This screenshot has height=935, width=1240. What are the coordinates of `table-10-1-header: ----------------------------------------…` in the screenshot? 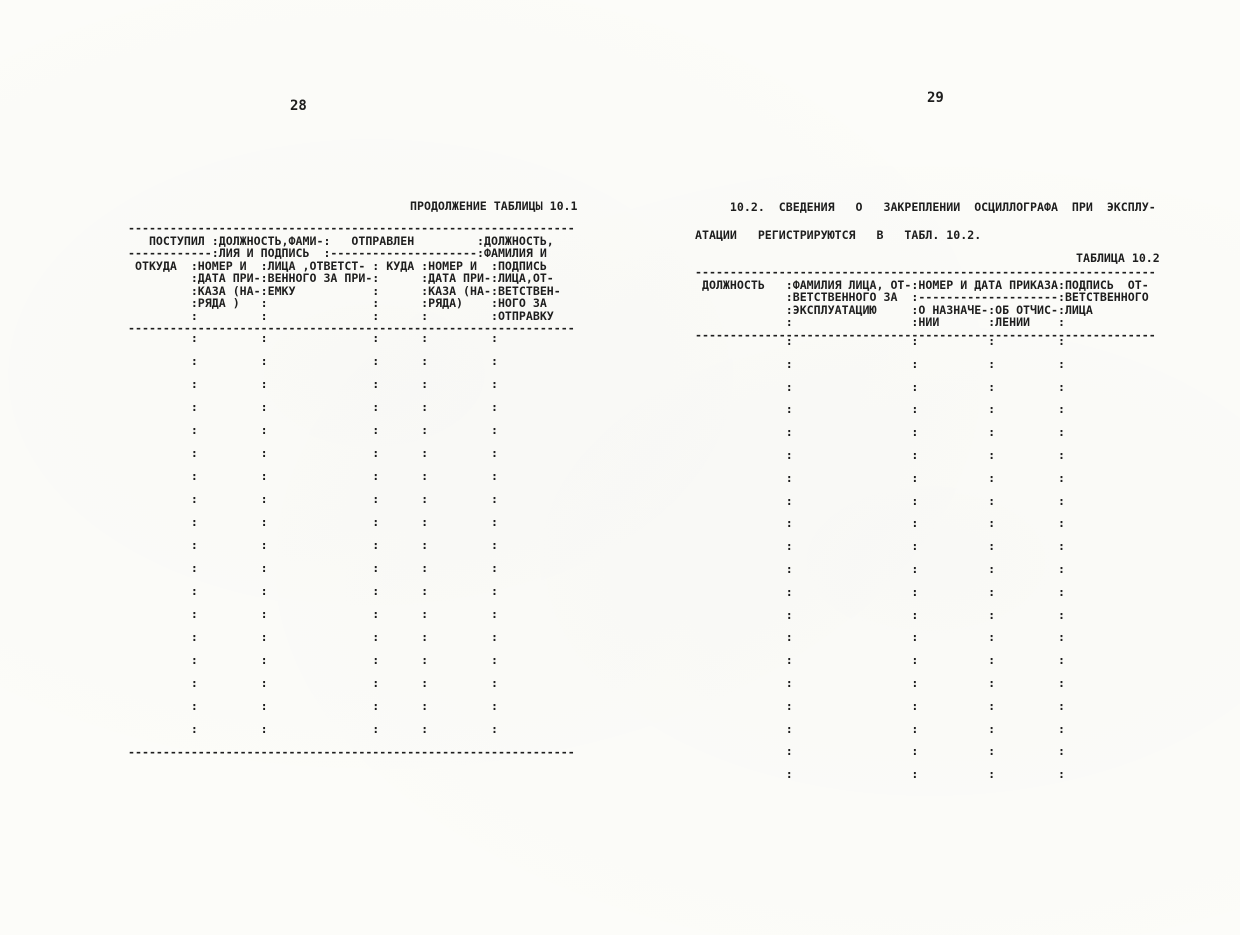 It's located at (351, 278).